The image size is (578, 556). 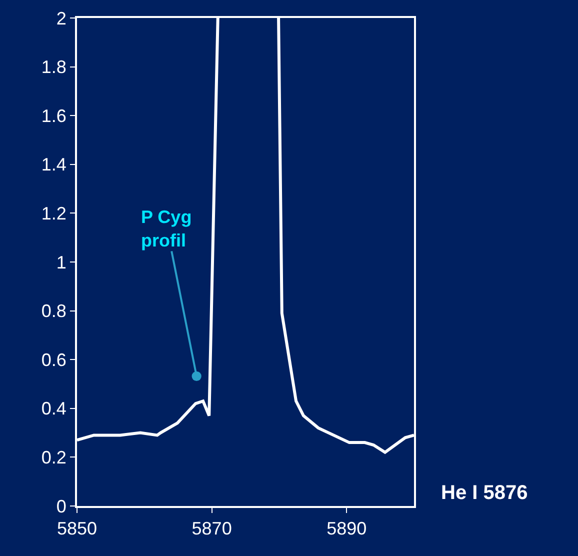 What do you see at coordinates (53, 311) in the screenshot?
I see `y-tick-label: 0.8` at bounding box center [53, 311].